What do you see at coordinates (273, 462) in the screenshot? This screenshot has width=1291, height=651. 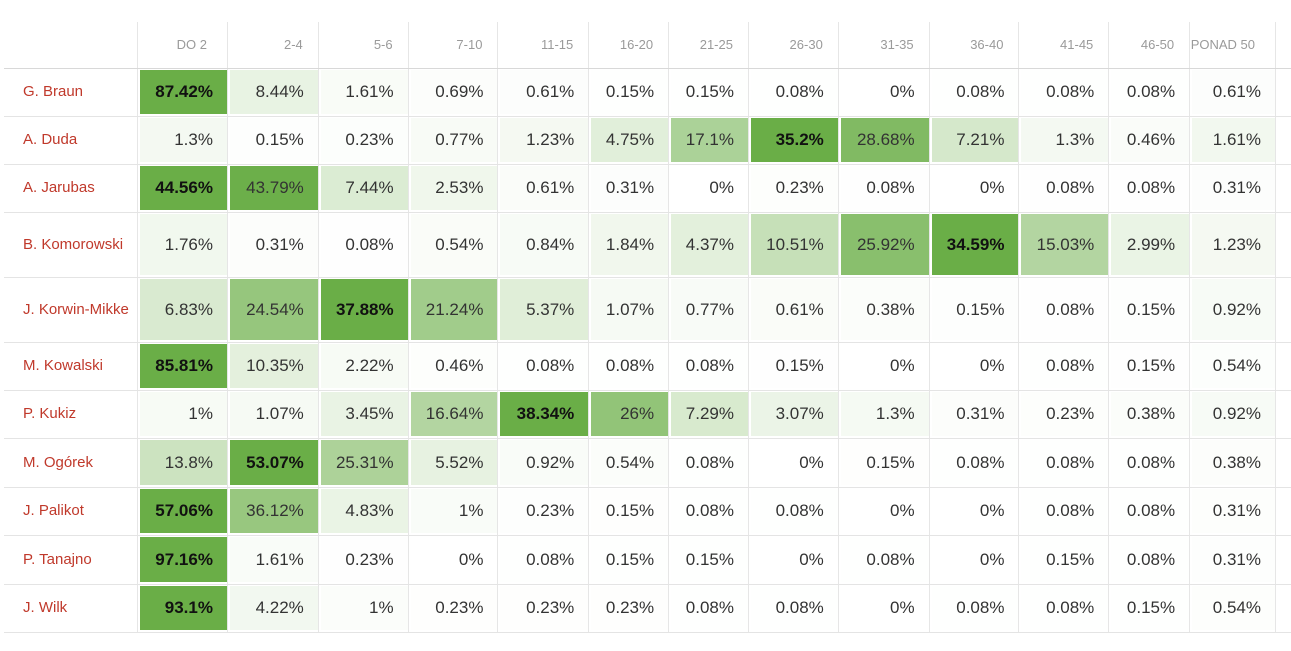 I see `cell-value: 53.07%` at bounding box center [273, 462].